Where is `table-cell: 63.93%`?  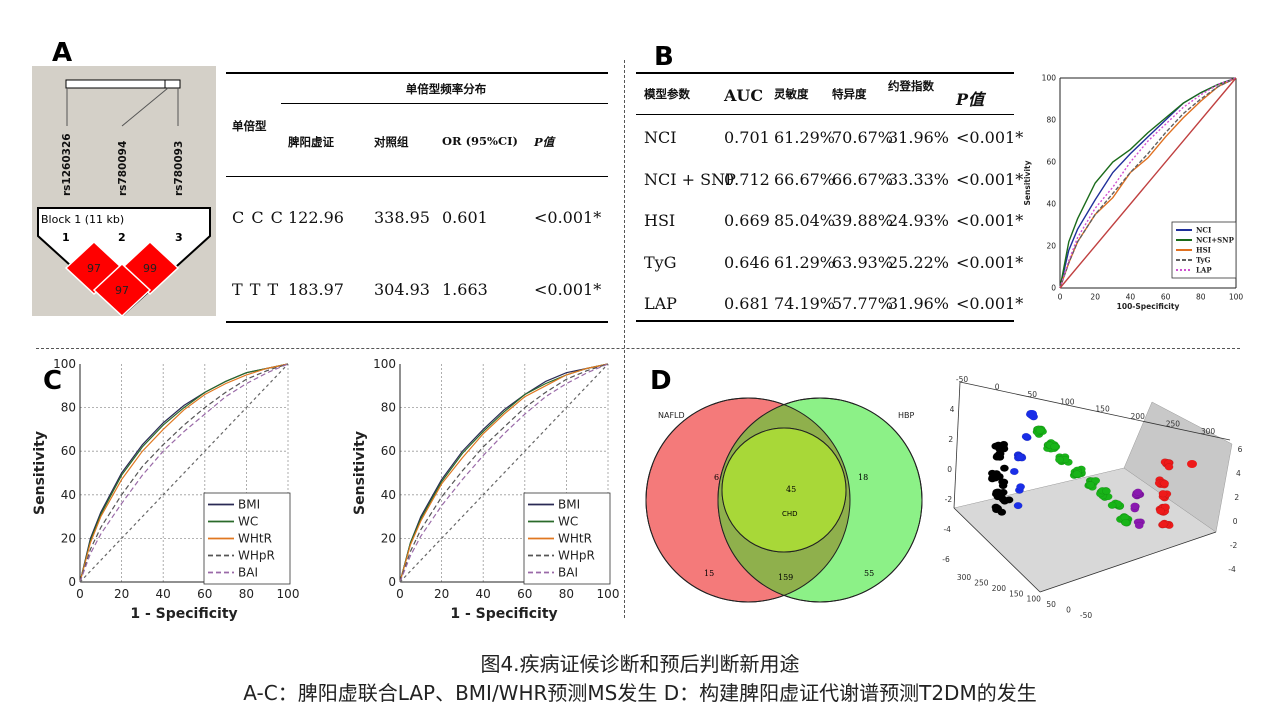
table-cell: 63.93% is located at coordinates (863, 262).